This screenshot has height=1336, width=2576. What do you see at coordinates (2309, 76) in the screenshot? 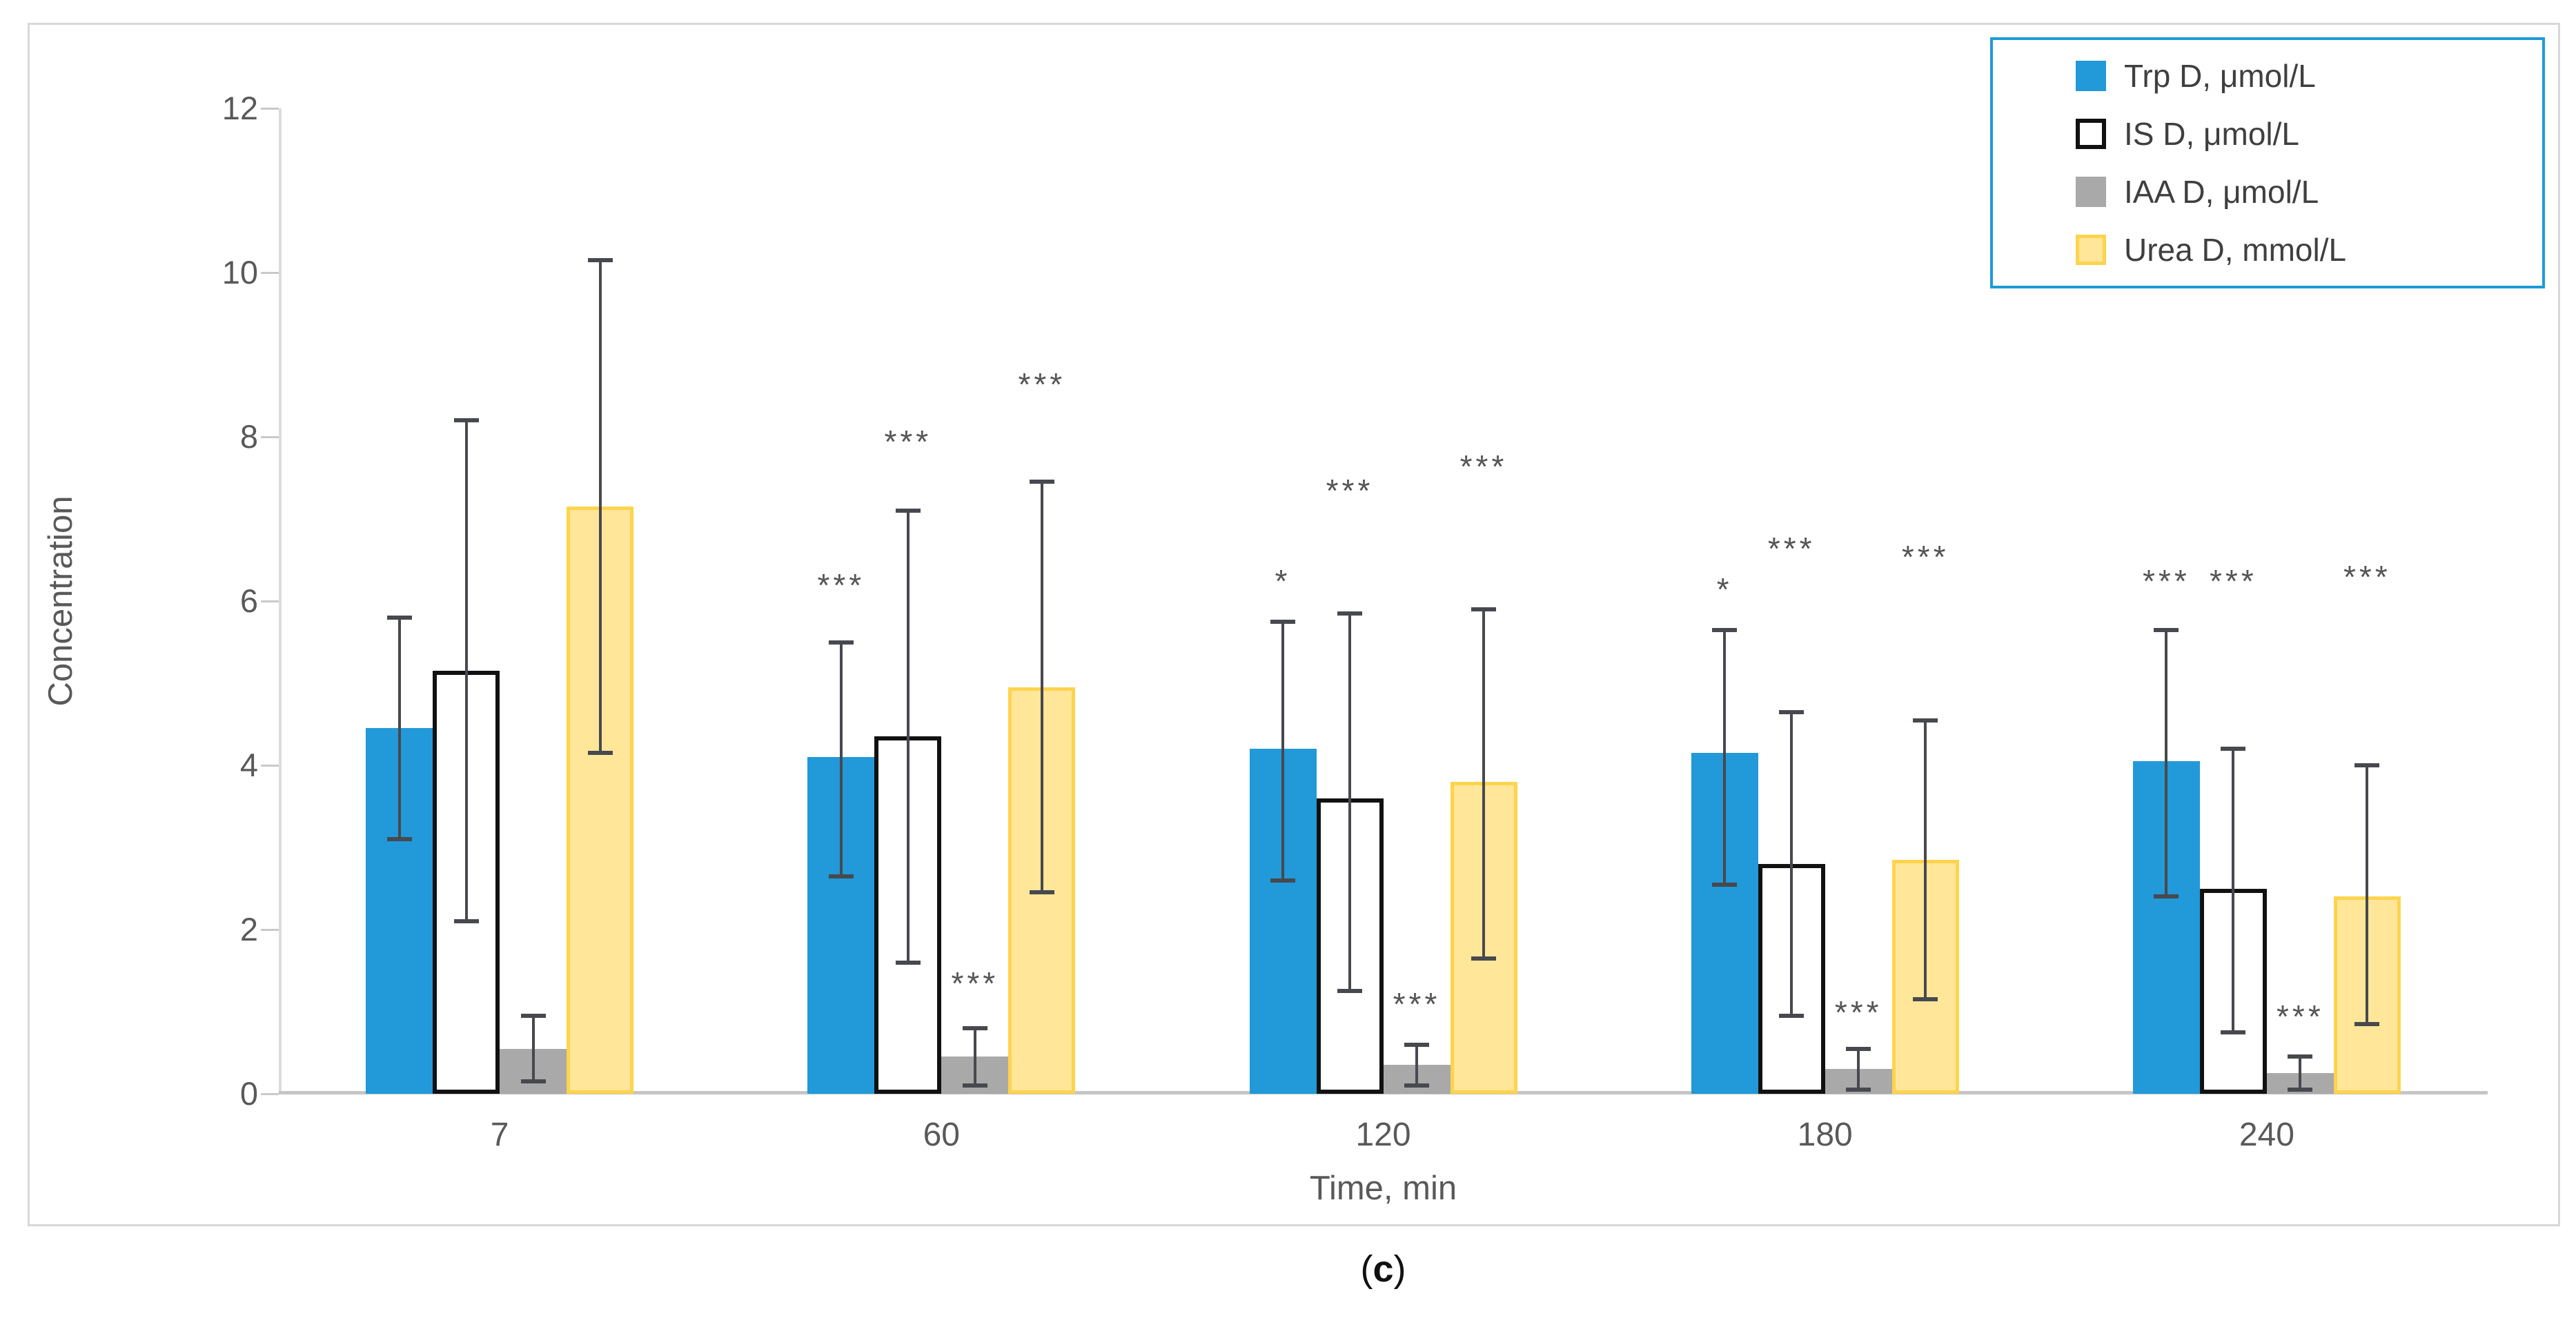
I see `legend-item-trp: Trp D, μmol/L` at bounding box center [2309, 76].